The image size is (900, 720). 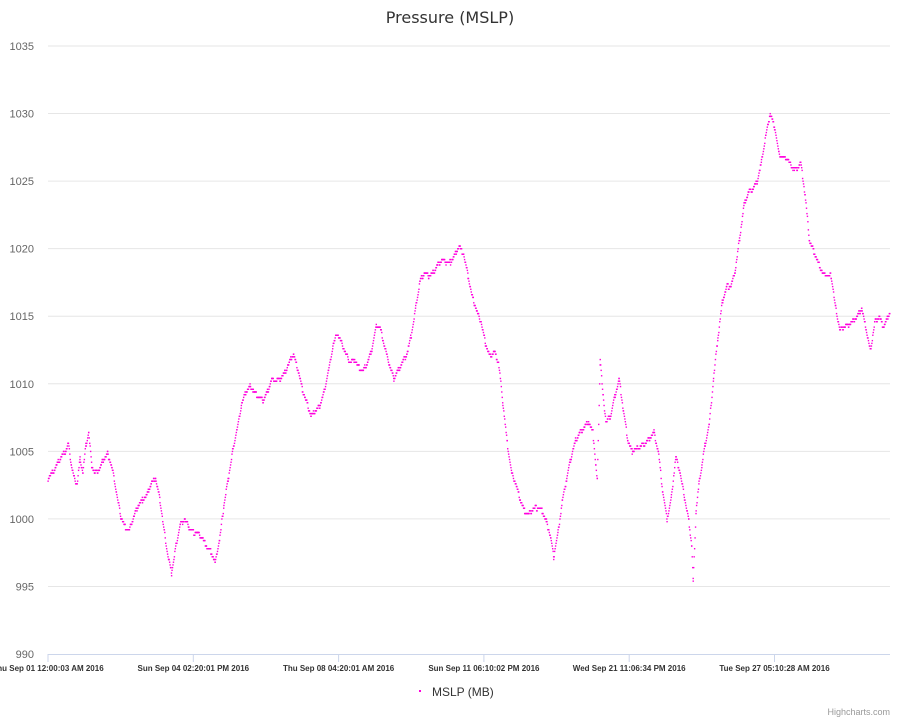 What do you see at coordinates (463, 692) in the screenshot?
I see `legend-label-mslp: MSLP (MB)` at bounding box center [463, 692].